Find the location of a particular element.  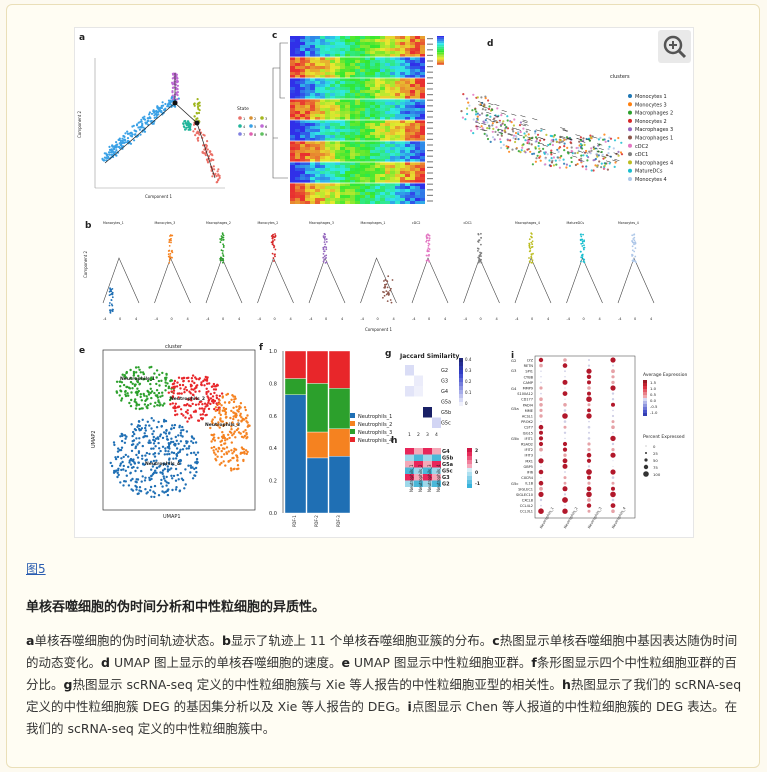

panel-h-scale-label: -1 is located at coordinates (477, 484).